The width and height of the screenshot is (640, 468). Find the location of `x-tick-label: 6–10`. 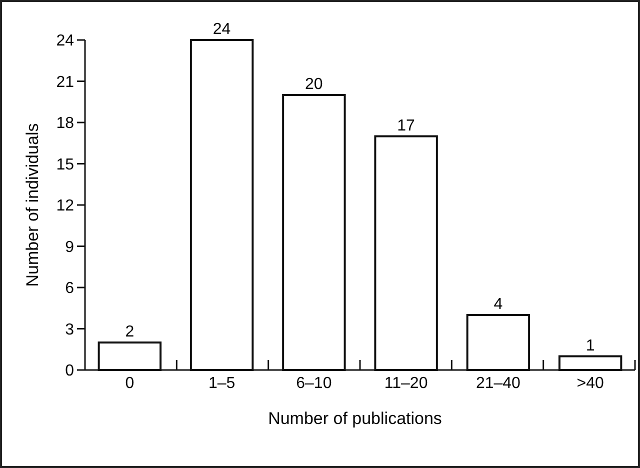

x-tick-label: 6–10 is located at coordinates (314, 383).